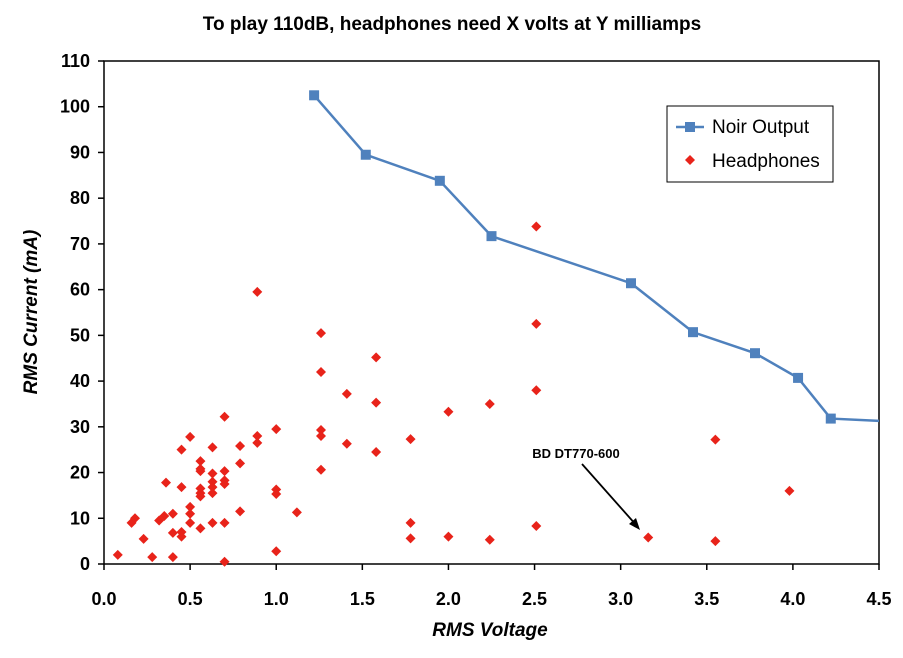 This screenshot has width=903, height=658. Describe the element at coordinates (690, 160) in the screenshot. I see `legend-headphones-marker` at that location.